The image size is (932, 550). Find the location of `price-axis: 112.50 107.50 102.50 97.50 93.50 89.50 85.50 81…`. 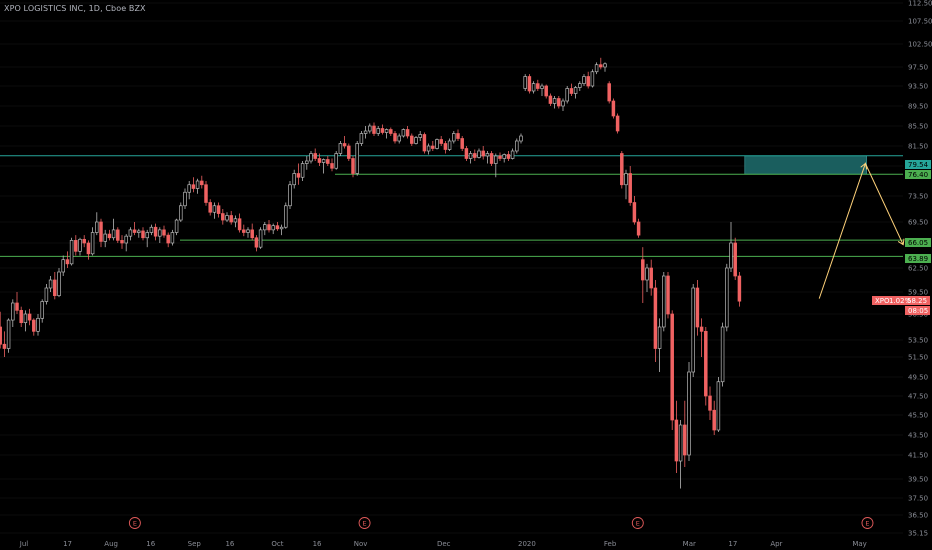

price-axis: 112.50 107.50 102.50 97.50 93.50 89.50 85.50 81… is located at coordinates (920, 269).